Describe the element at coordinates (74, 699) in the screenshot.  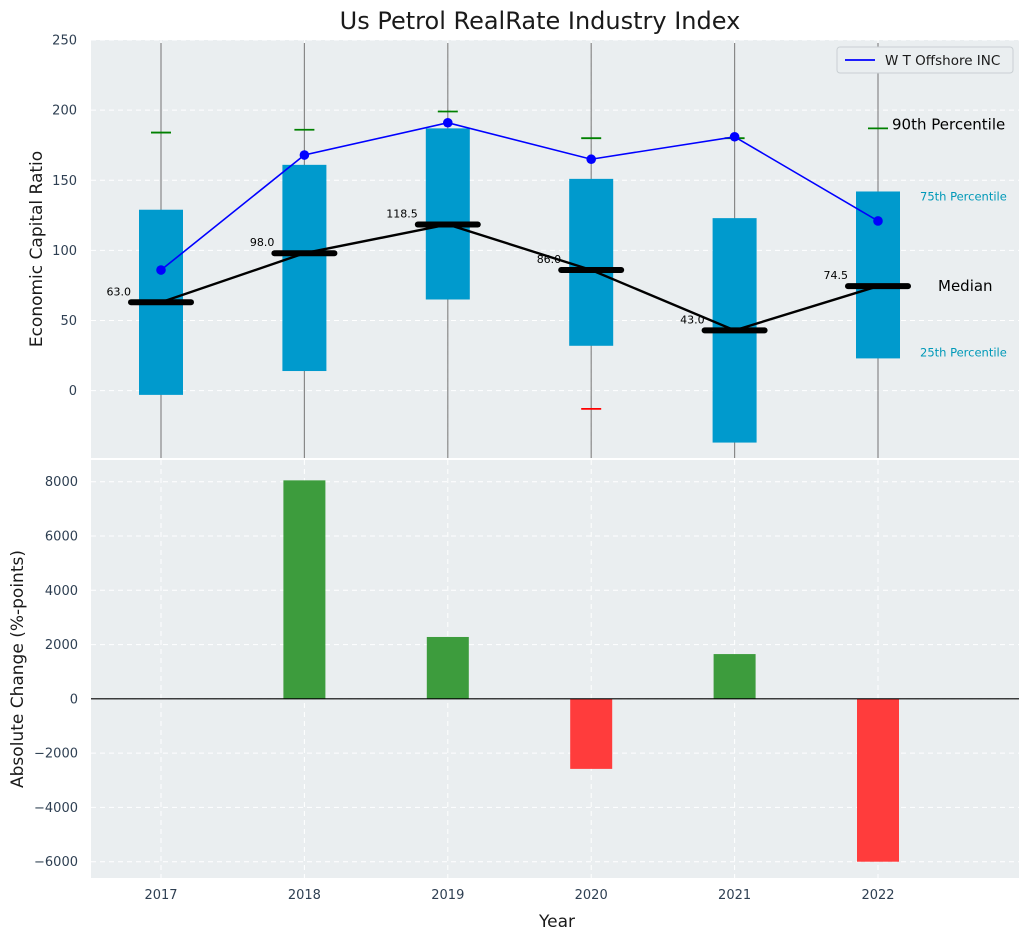
I see `bottom-y-tick-label: 0` at that location.